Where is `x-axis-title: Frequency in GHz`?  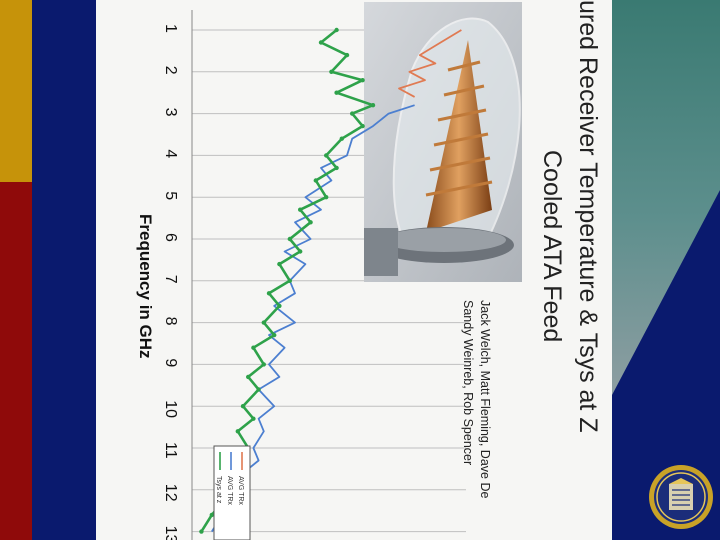
x-axis-title: Frequency in GHz is located at coordinates (145, 286).